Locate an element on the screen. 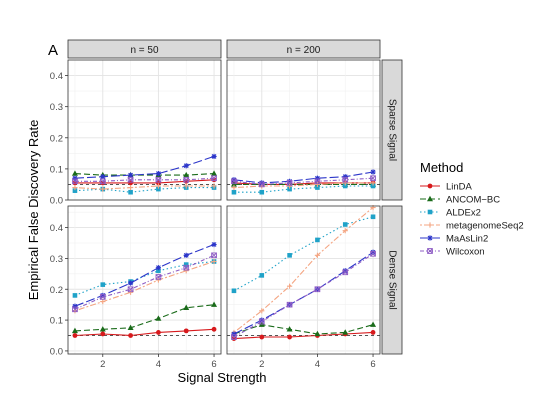 The width and height of the screenshot is (550, 405). legend-item: ANCOM−BC is located at coordinates (460, 200).